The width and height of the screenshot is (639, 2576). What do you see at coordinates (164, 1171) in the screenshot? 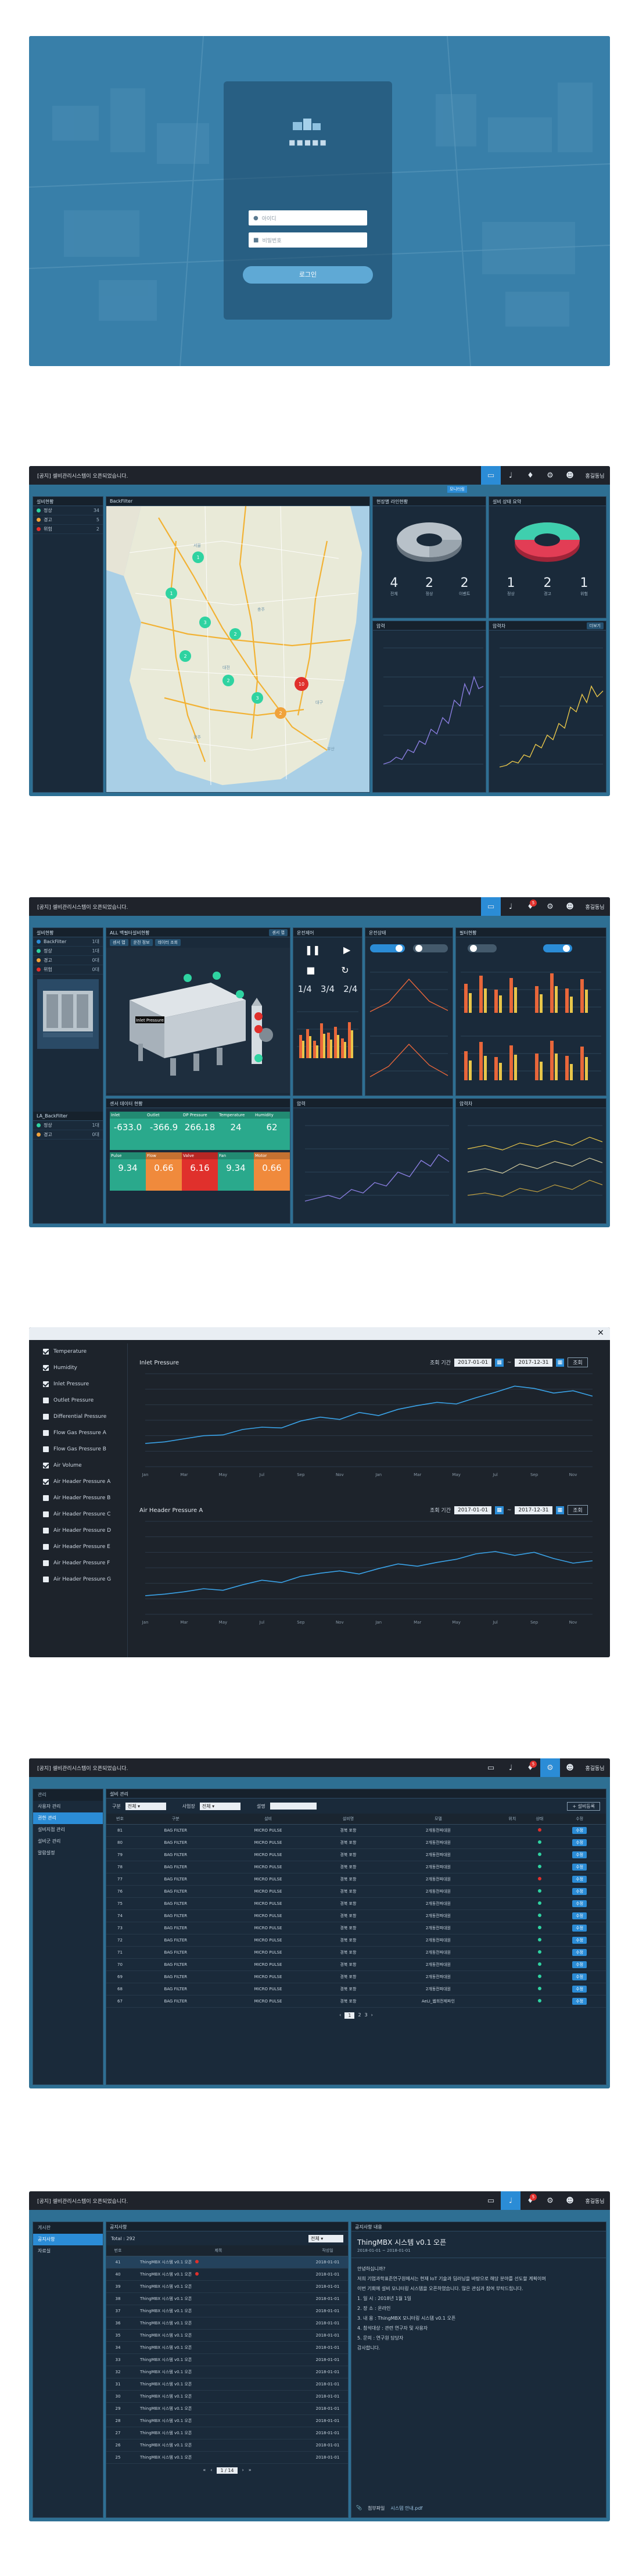
I see `sensor-tile: Flow 0.66` at bounding box center [164, 1171].